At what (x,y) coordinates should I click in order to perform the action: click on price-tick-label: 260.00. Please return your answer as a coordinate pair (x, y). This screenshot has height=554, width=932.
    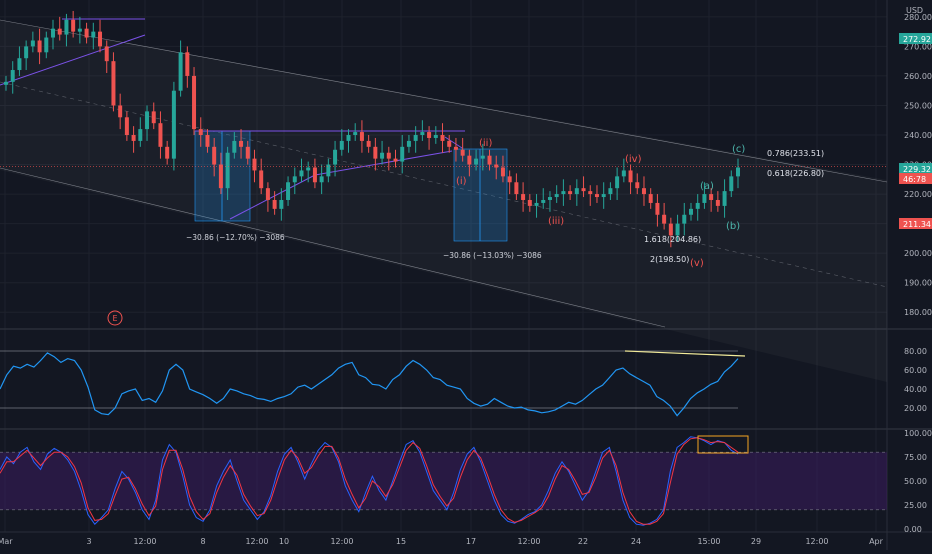
    Looking at the image, I should click on (918, 76).